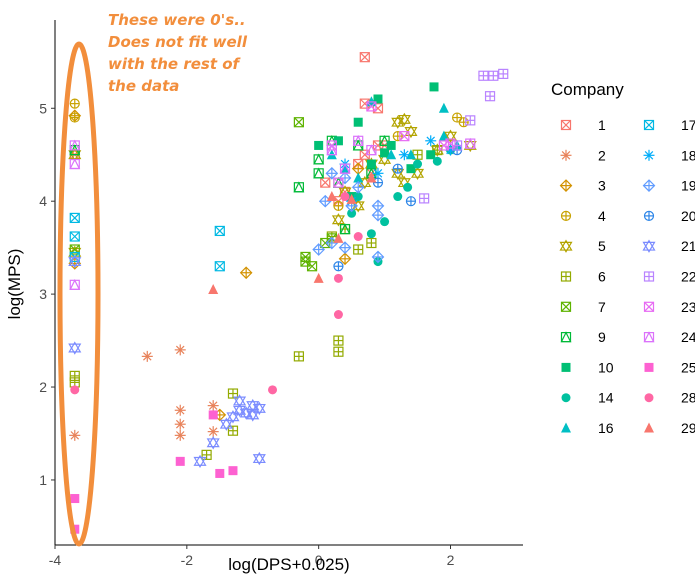  What do you see at coordinates (688, 125) in the screenshot?
I see `legend-label: 17` at bounding box center [688, 125].